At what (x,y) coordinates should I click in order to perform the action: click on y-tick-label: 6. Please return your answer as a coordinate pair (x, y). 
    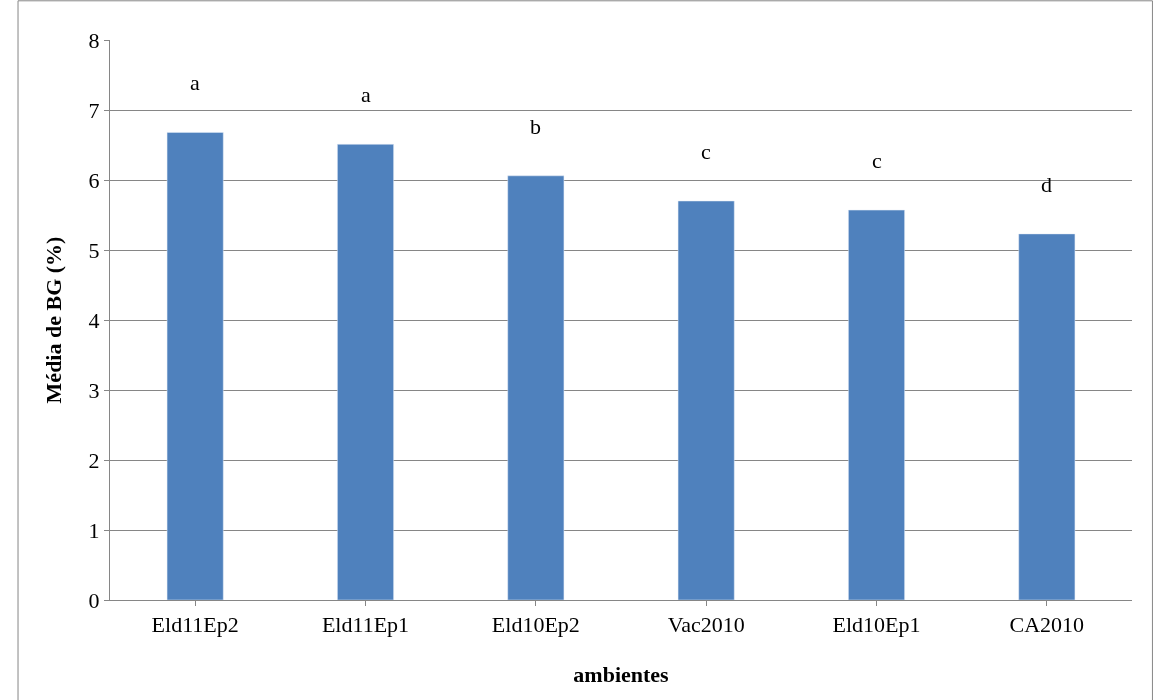
    Looking at the image, I should click on (94, 180).